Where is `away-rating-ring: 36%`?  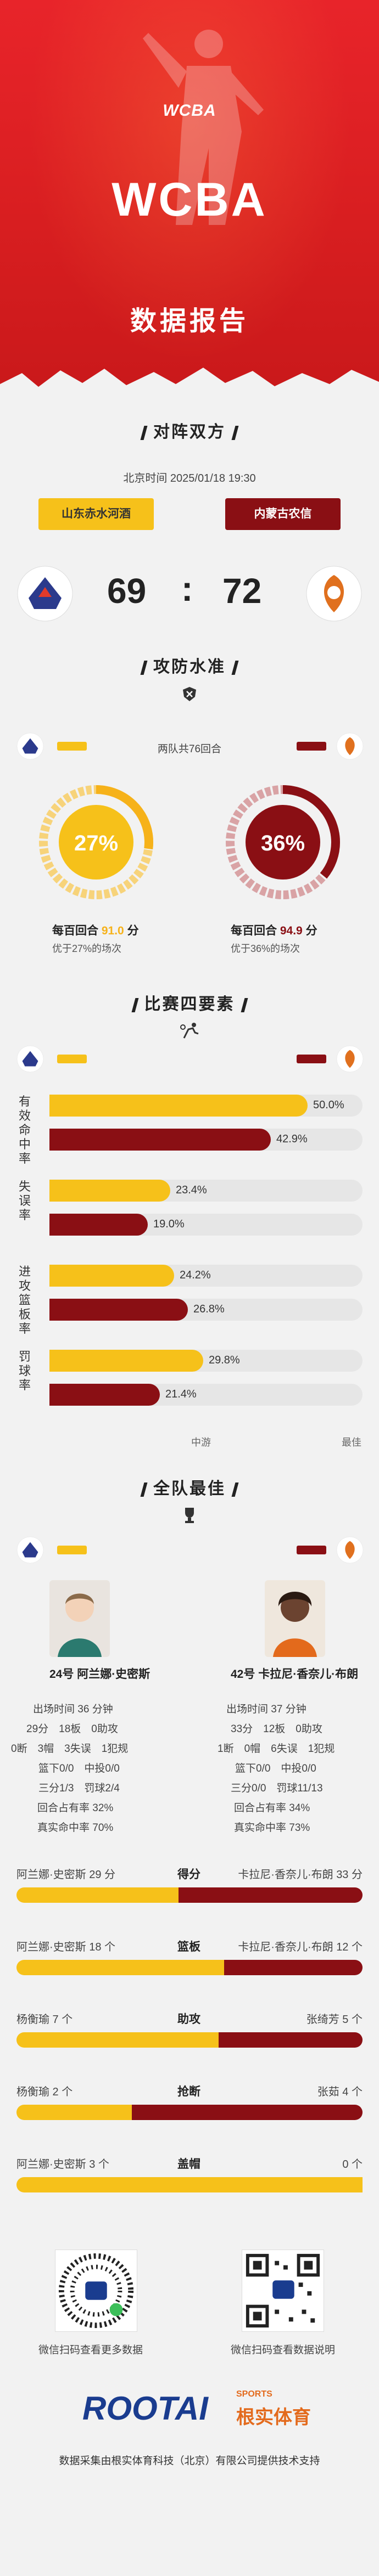 away-rating-ring: 36% is located at coordinates (283, 842).